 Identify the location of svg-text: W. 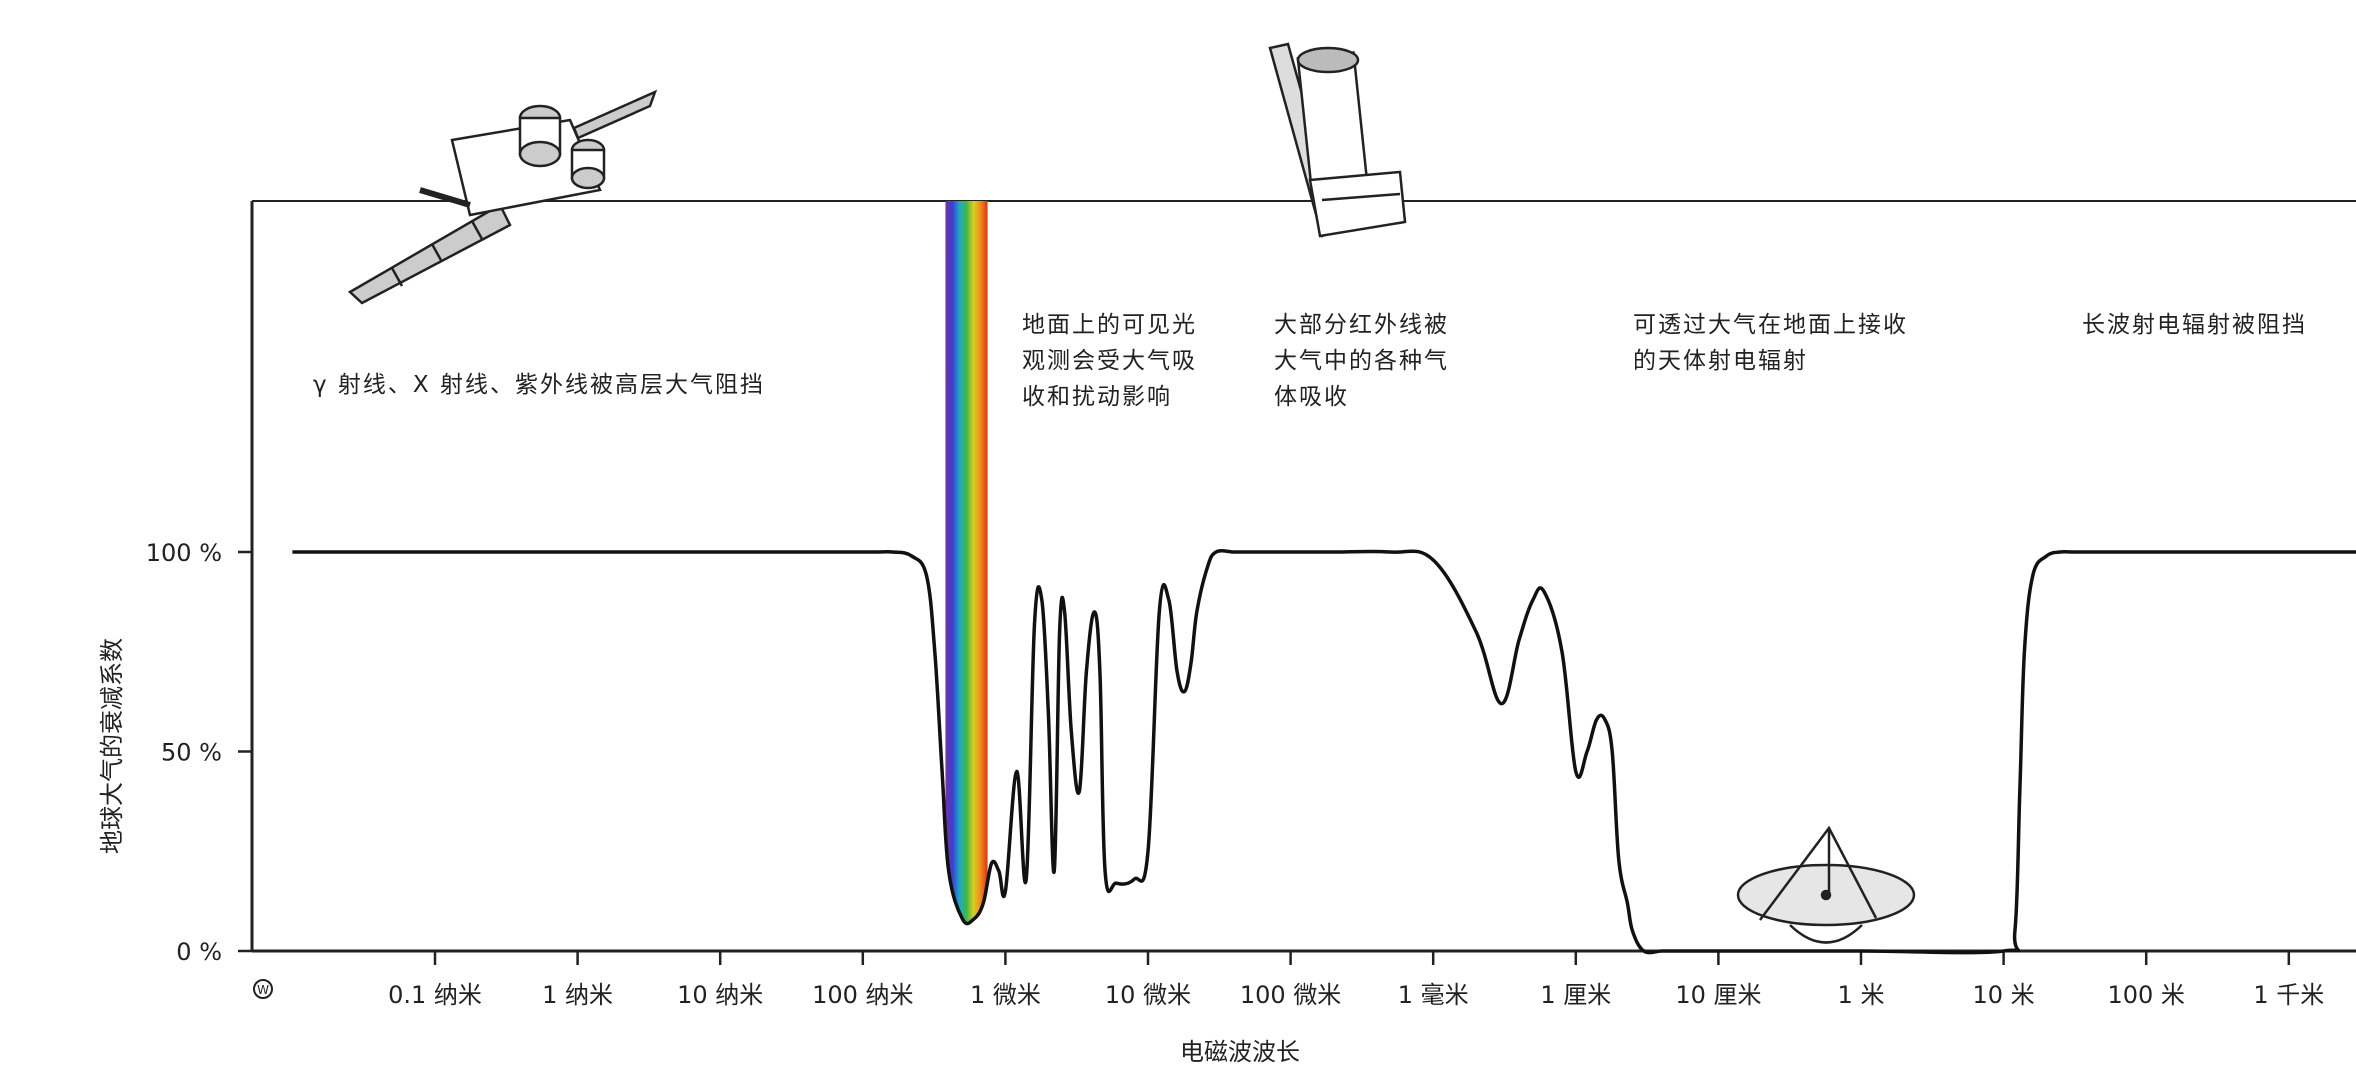
(263, 990).